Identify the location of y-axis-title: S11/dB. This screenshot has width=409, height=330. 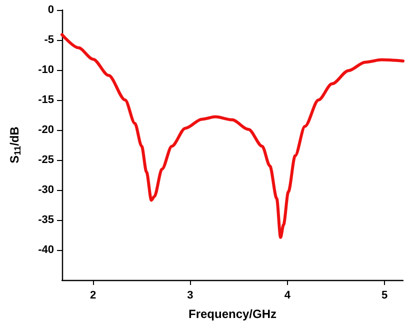
(15, 145).